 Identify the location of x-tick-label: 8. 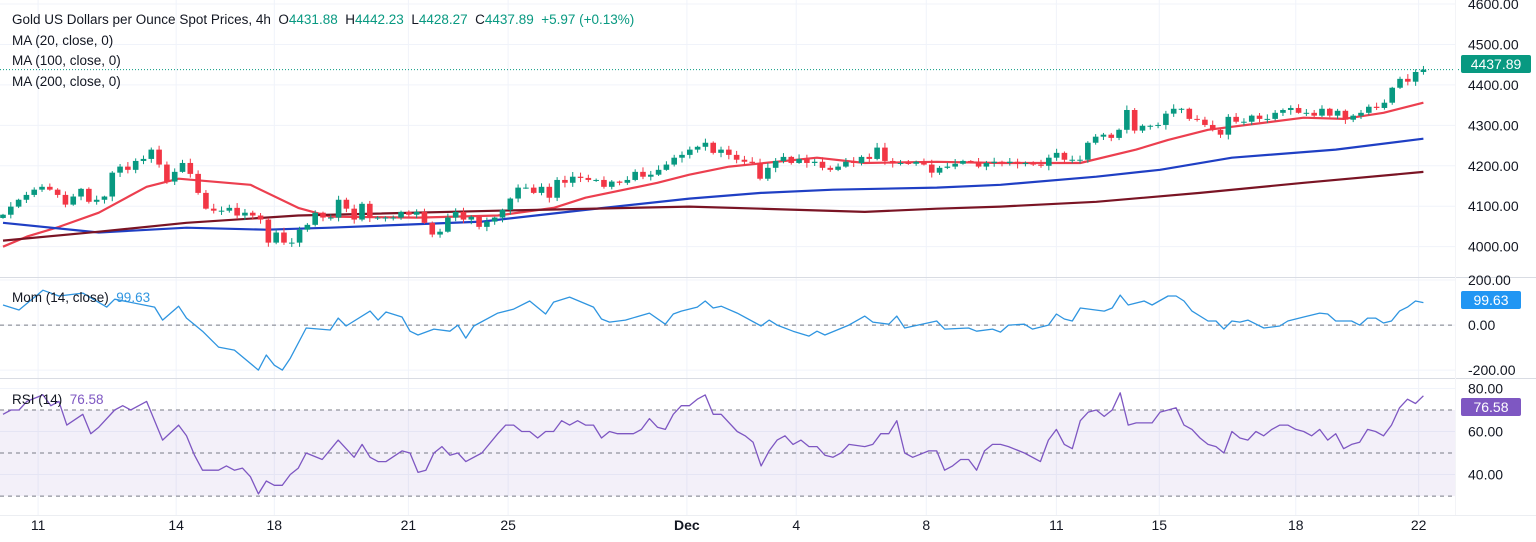
(926, 525).